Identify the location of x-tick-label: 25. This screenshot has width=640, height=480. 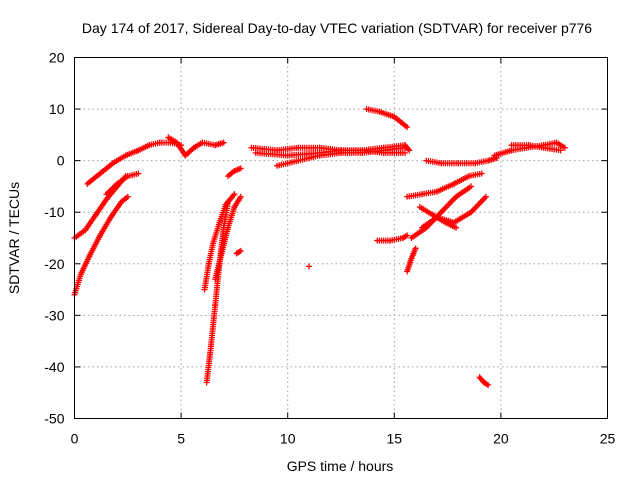
(608, 439).